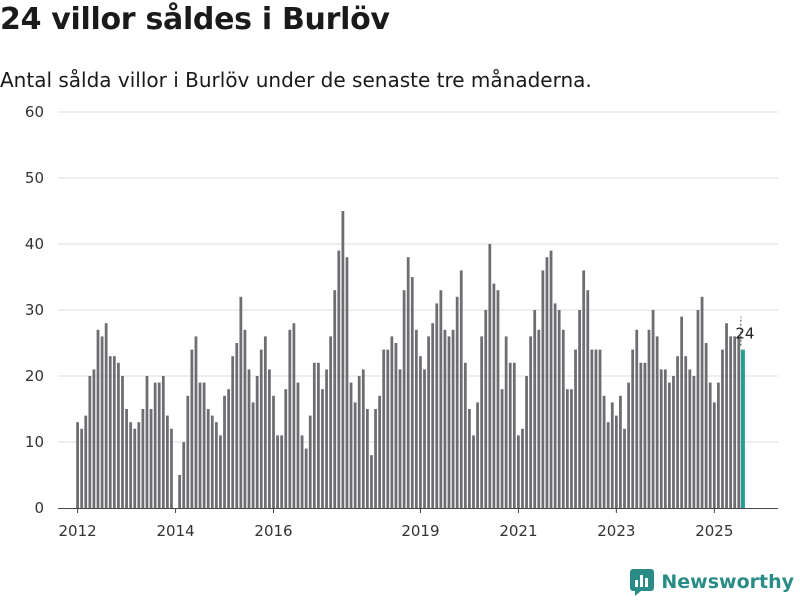 The height and width of the screenshot is (600, 800). Describe the element at coordinates (744, 334) in the screenshot. I see `latest-value-label: 24` at that location.